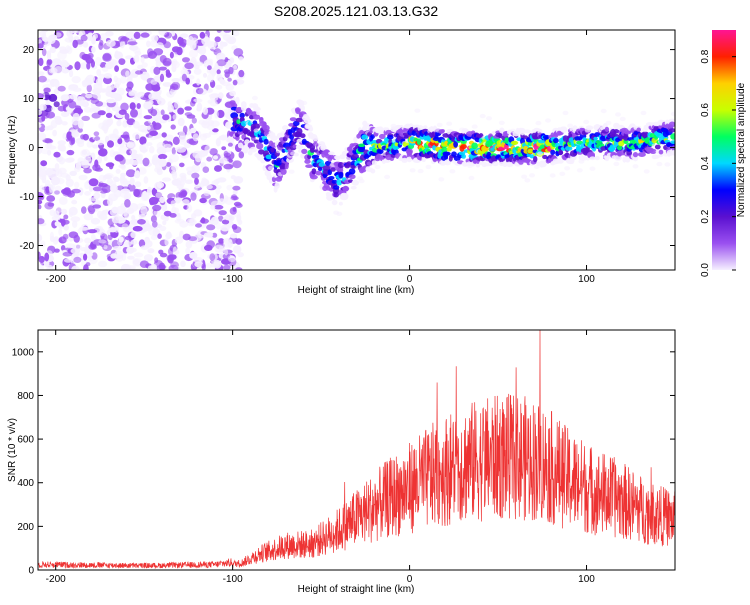  What do you see at coordinates (12, 450) in the screenshot?
I see `snr-y-axis-label: SNR (10 * v/v)` at bounding box center [12, 450].